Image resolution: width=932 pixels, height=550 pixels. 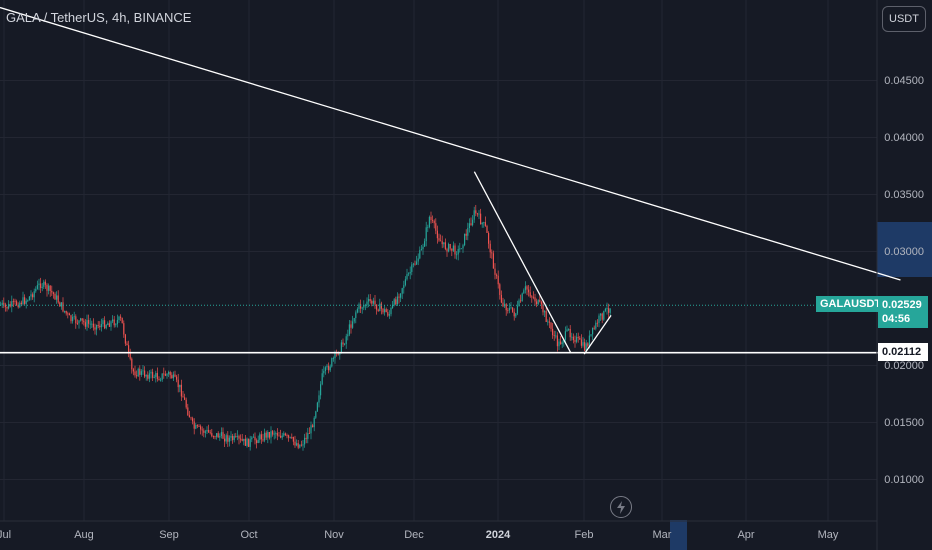 What do you see at coordinates (584, 535) in the screenshot?
I see `time-tick-label: Feb` at bounding box center [584, 535].